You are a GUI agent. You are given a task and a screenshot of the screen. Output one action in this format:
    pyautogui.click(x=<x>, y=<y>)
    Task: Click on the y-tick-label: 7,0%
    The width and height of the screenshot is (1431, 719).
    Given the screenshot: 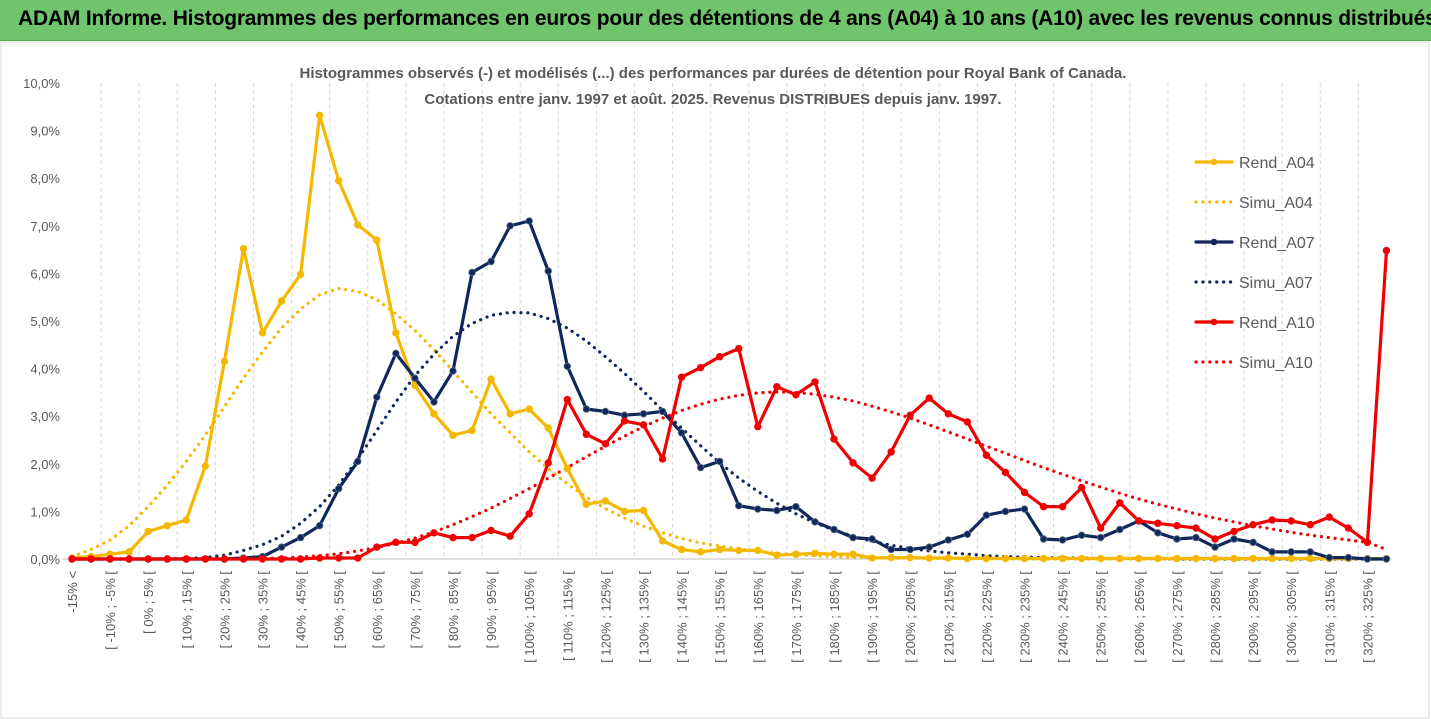 What is the action you would take?
    pyautogui.click(x=45, y=226)
    